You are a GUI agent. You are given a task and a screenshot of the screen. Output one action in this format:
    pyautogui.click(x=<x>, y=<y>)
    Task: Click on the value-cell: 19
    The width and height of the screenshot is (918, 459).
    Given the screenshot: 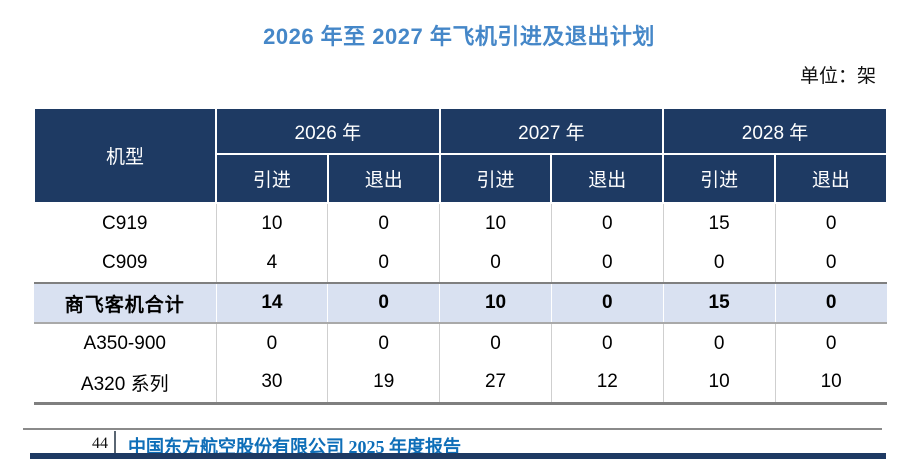 What is the action you would take?
    pyautogui.click(x=383, y=384)
    